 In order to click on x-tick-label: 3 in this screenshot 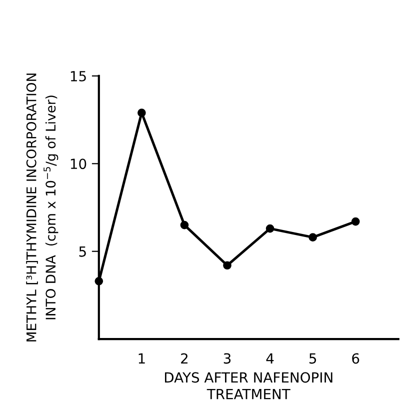, I will do `click(227, 358)`.